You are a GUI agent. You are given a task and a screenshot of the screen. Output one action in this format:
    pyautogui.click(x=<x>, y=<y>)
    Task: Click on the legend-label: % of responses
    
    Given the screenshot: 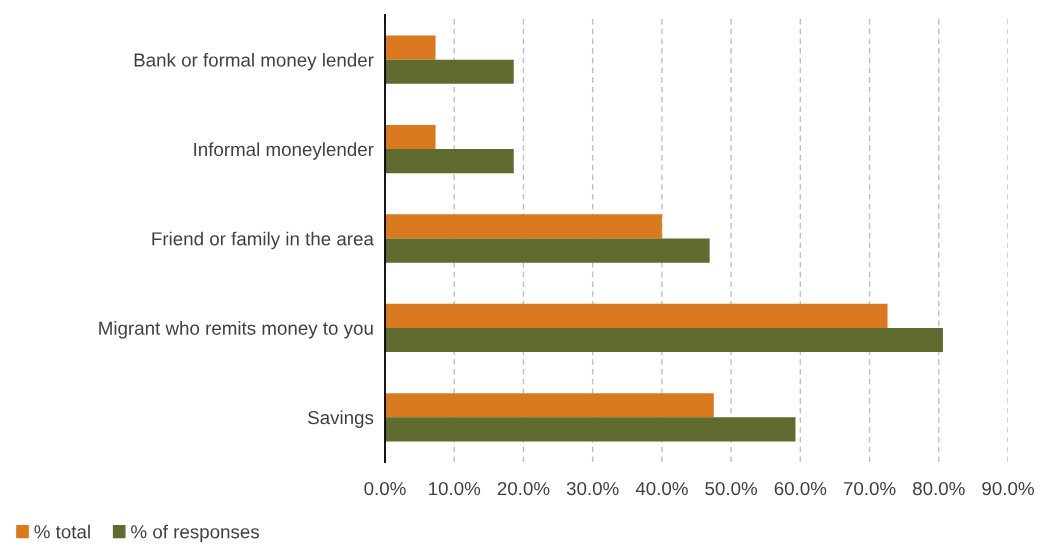 What is the action you would take?
    pyautogui.click(x=195, y=533)
    